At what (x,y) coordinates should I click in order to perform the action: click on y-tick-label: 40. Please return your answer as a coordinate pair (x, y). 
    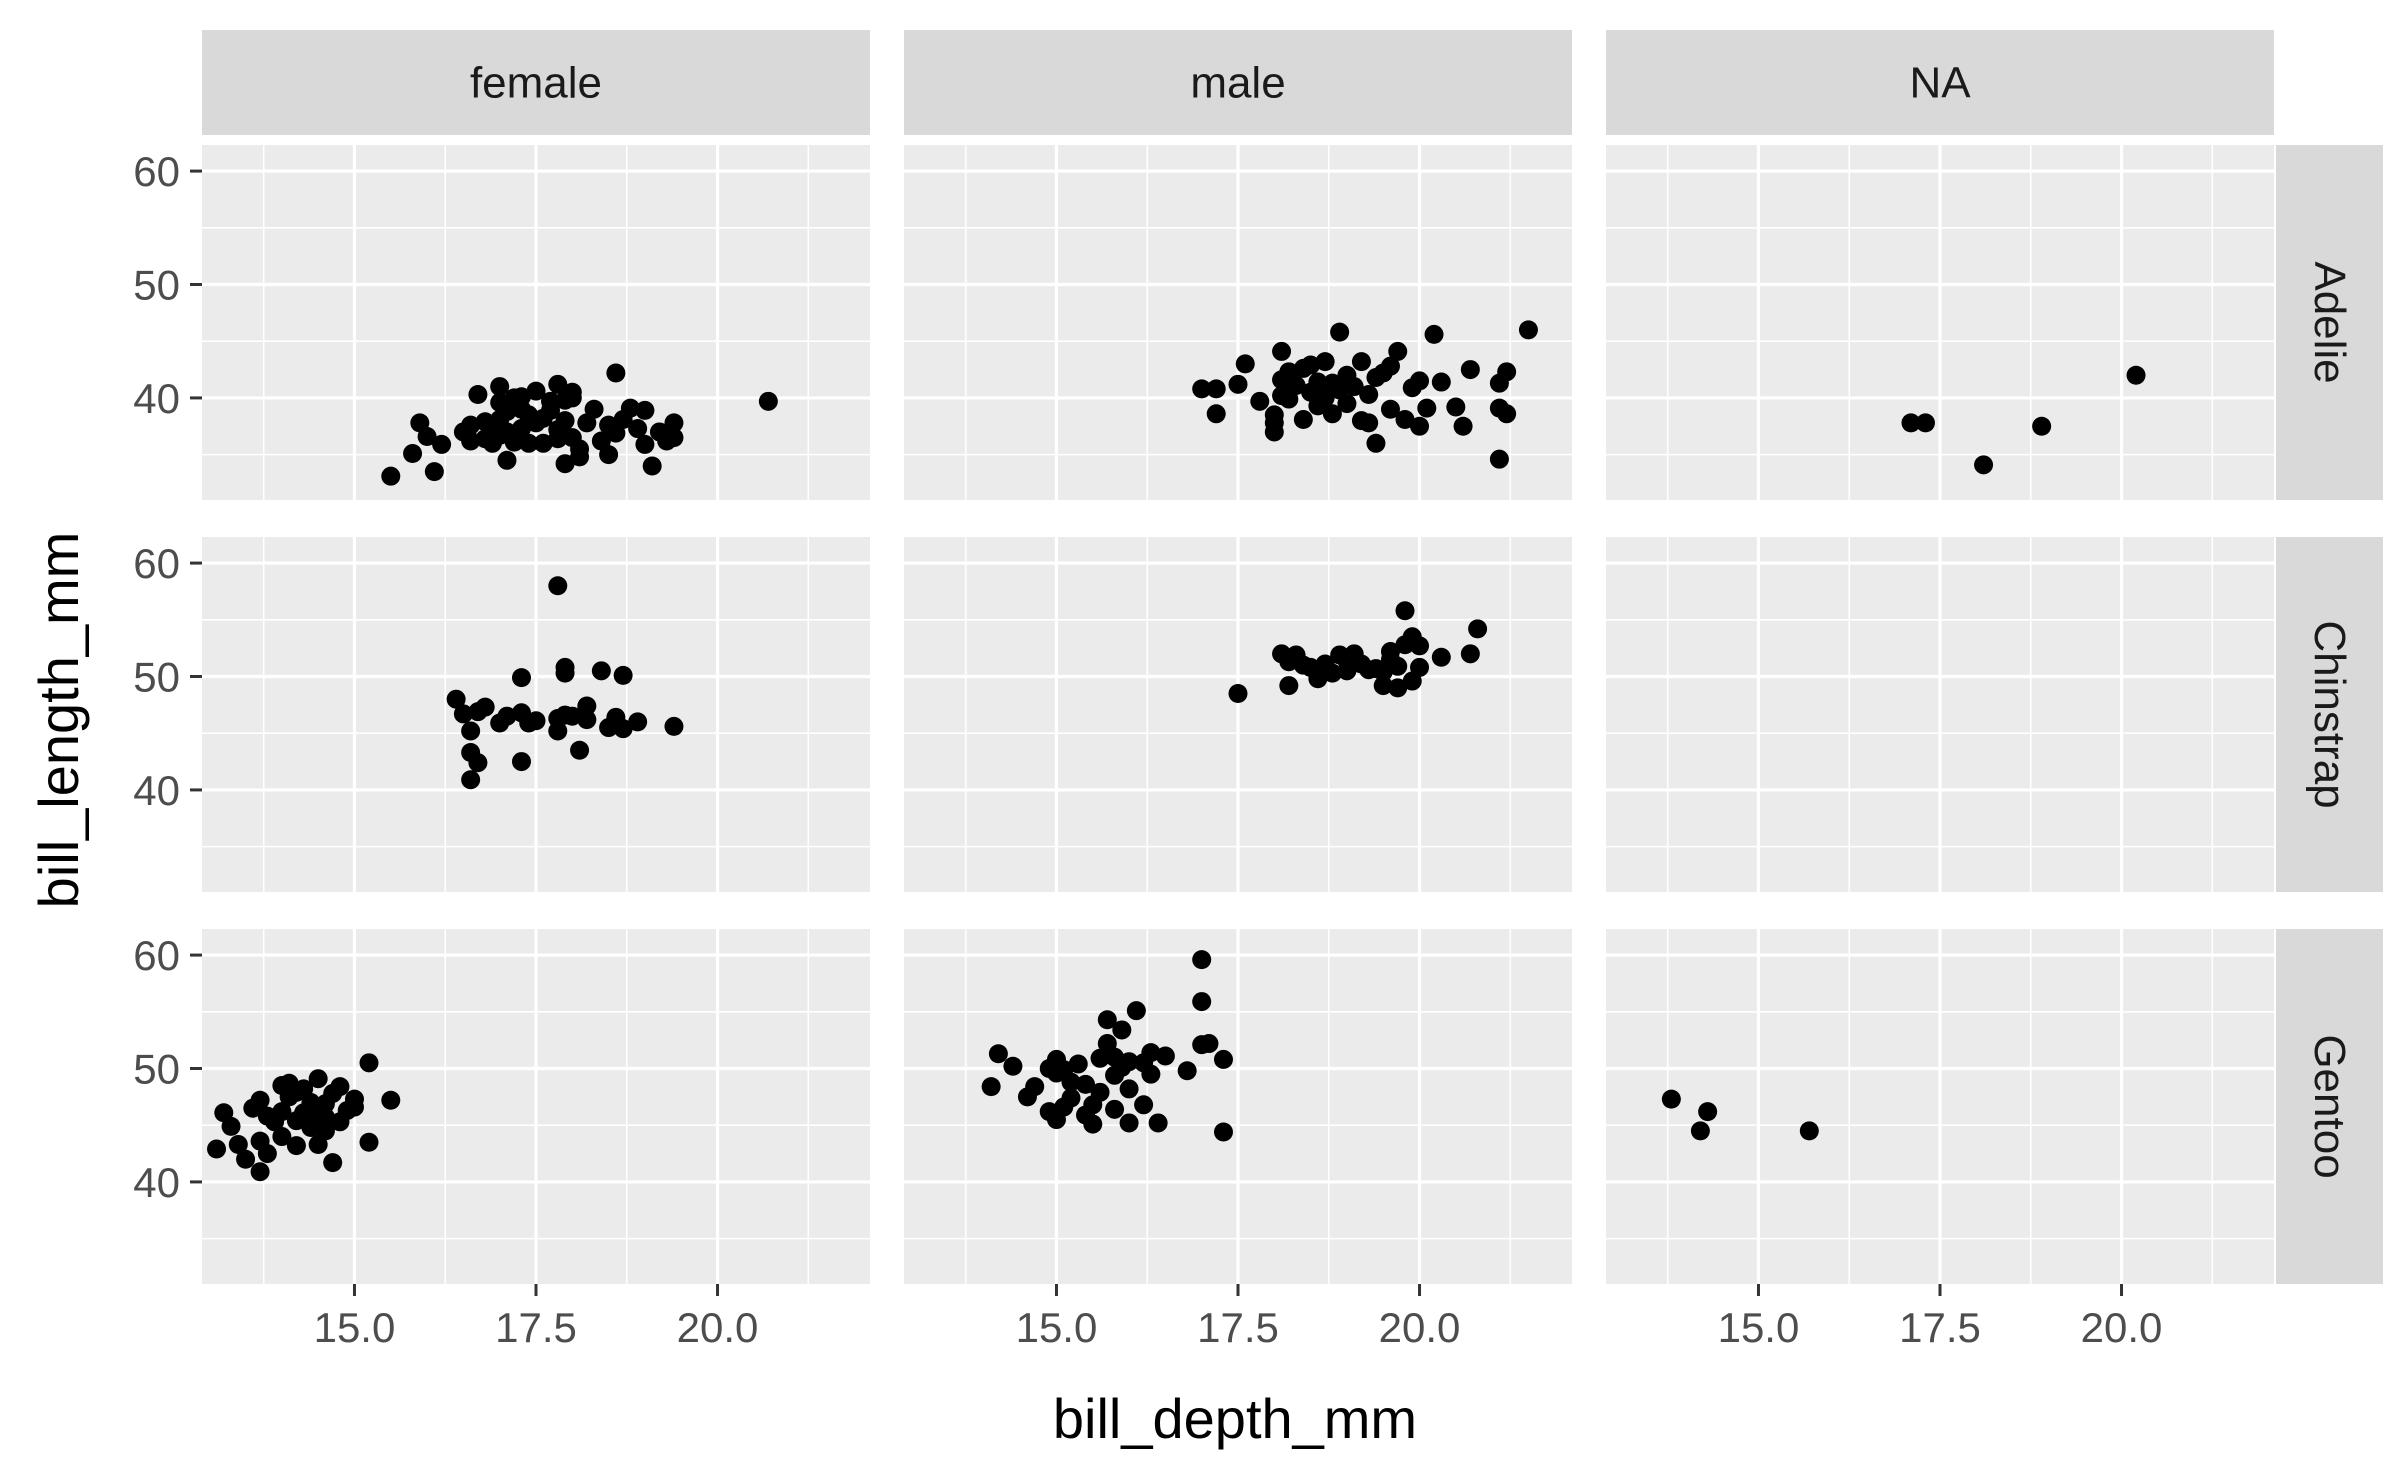
    Looking at the image, I should click on (156, 1182).